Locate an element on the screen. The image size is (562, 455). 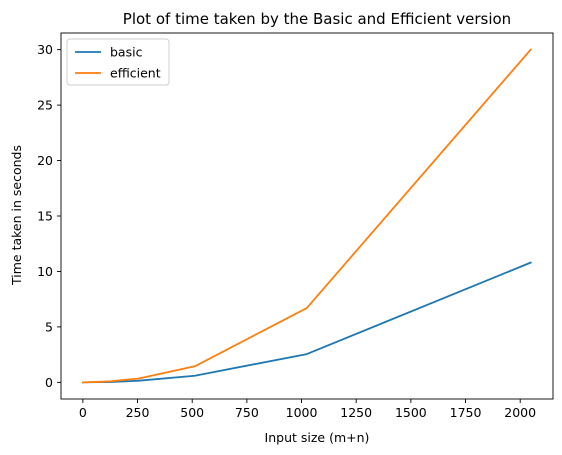
y-axis-ticks: 0 5 10 15 20 25 30 is located at coordinates (49, 216).